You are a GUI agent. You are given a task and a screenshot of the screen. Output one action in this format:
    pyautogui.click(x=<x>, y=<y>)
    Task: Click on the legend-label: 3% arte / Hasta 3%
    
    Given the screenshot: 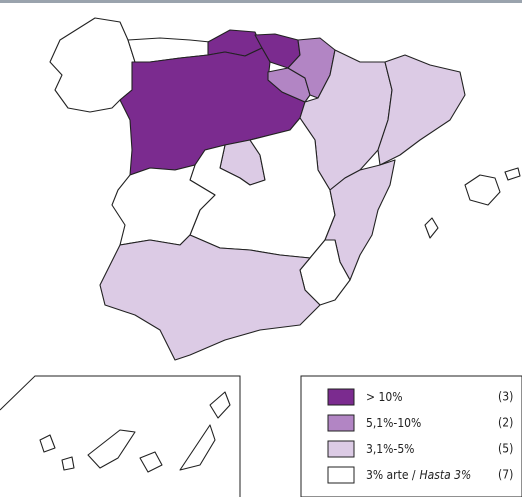 What is the action you would take?
    pyautogui.click(x=418, y=475)
    